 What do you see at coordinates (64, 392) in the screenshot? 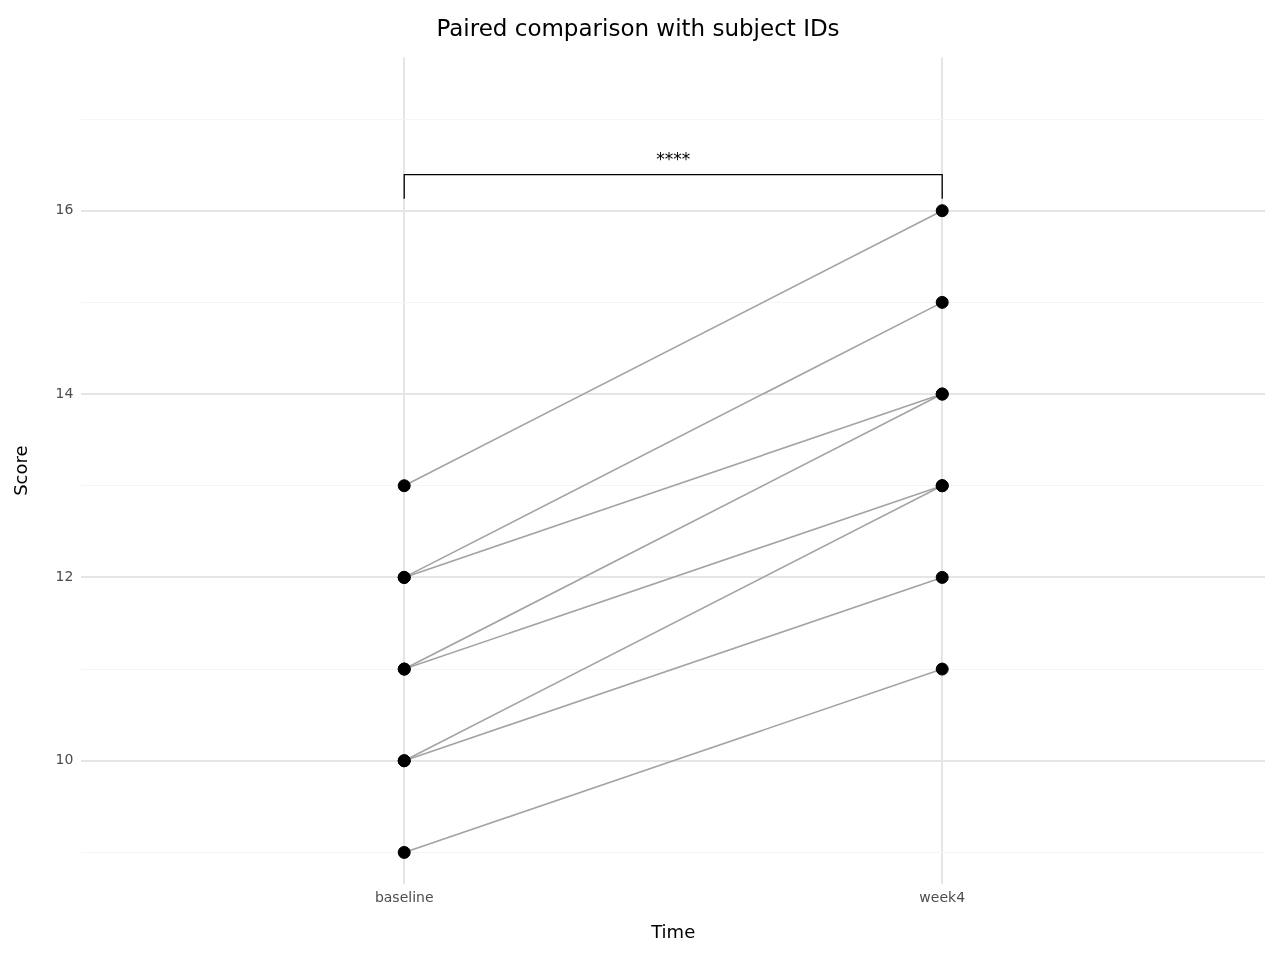
I see `y-tick-label: 14` at bounding box center [64, 392].